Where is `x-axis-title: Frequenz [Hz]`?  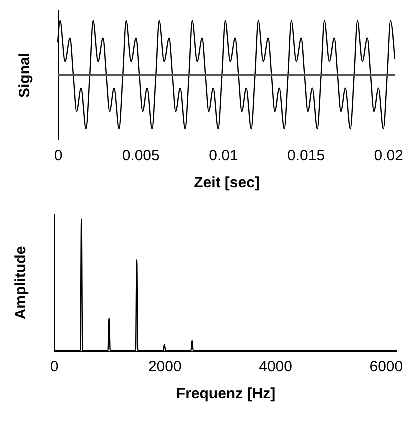
x-axis-title: Frequenz [Hz] is located at coordinates (226, 394).